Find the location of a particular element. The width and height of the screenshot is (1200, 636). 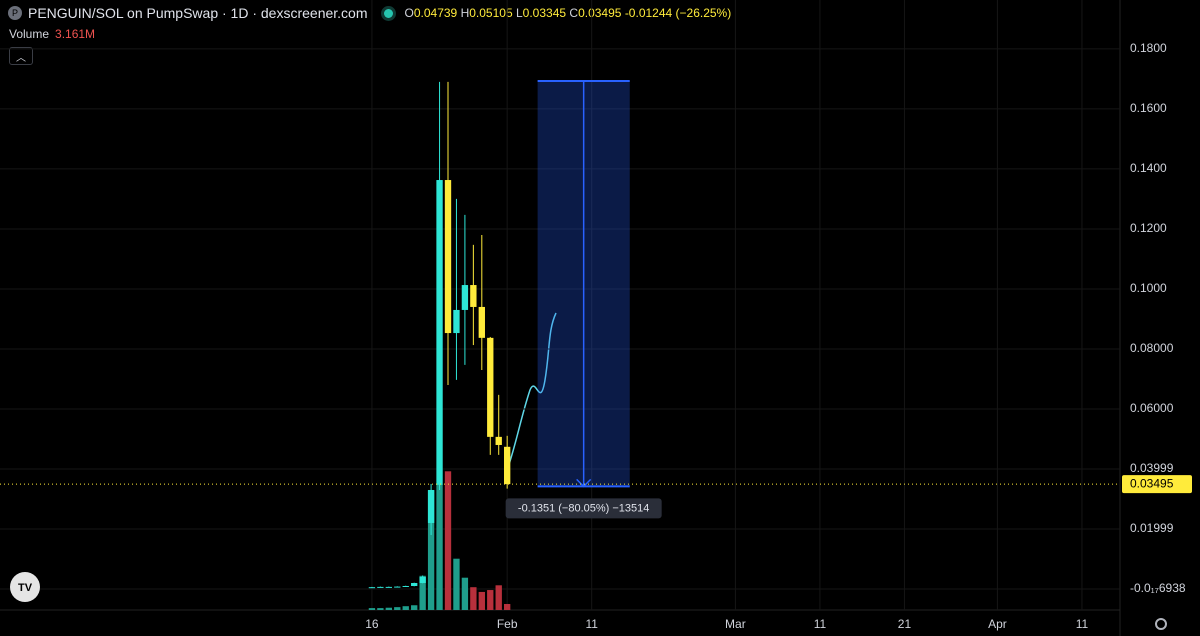

status-dot is located at coordinates (388, 13).